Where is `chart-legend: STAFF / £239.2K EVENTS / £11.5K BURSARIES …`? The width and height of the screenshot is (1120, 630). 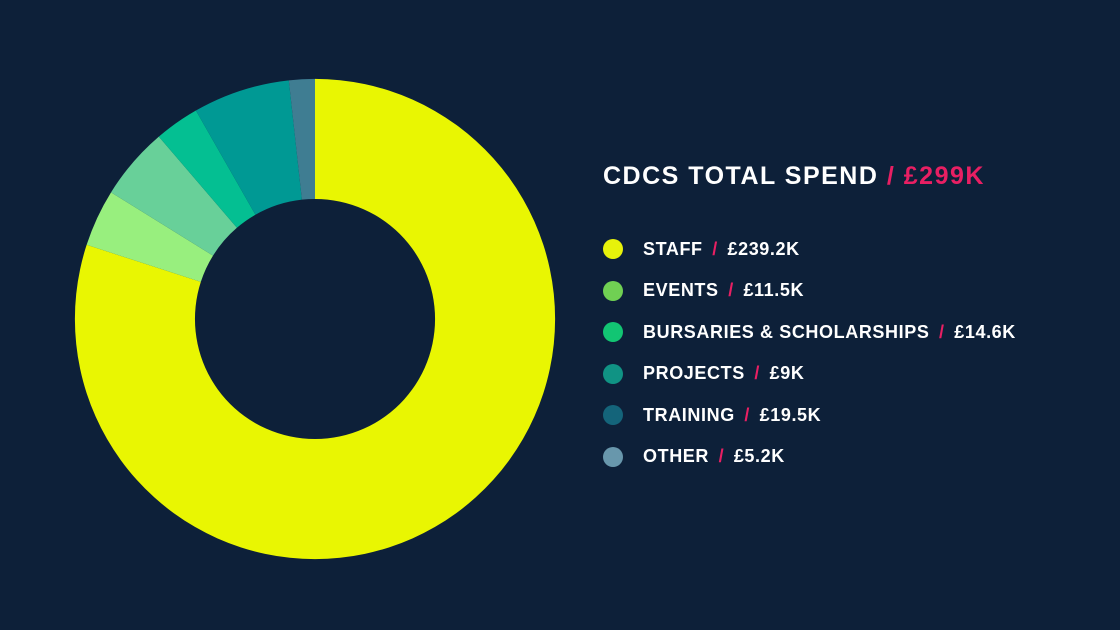 chart-legend: STAFF / £239.2K EVENTS / £11.5K BURSARIES … is located at coordinates (809, 353).